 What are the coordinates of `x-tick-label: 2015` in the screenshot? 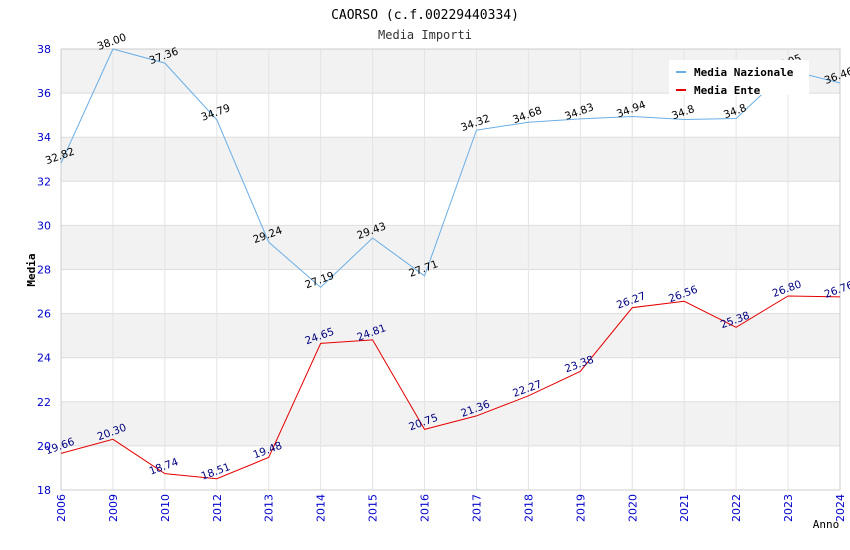 It's located at (373, 508).